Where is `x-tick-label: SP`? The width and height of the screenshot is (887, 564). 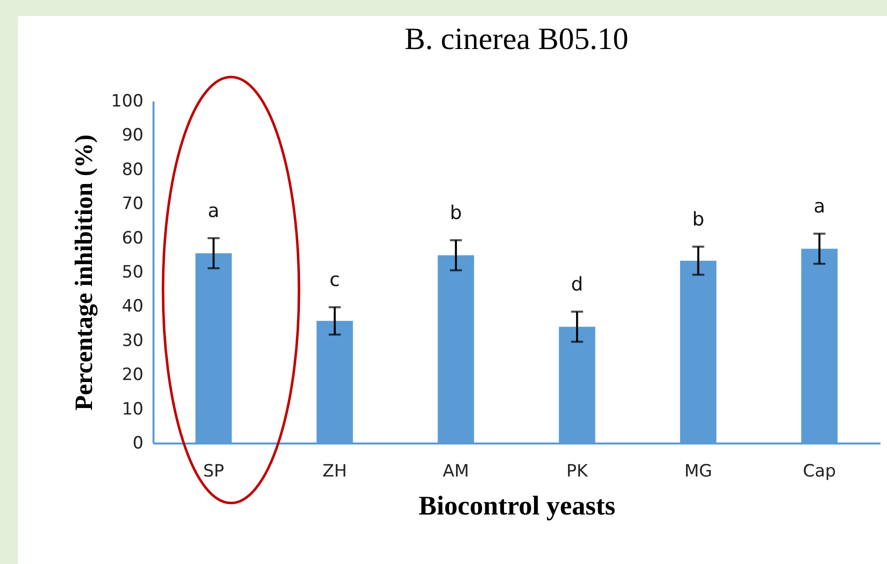 x-tick-label: SP is located at coordinates (213, 472).